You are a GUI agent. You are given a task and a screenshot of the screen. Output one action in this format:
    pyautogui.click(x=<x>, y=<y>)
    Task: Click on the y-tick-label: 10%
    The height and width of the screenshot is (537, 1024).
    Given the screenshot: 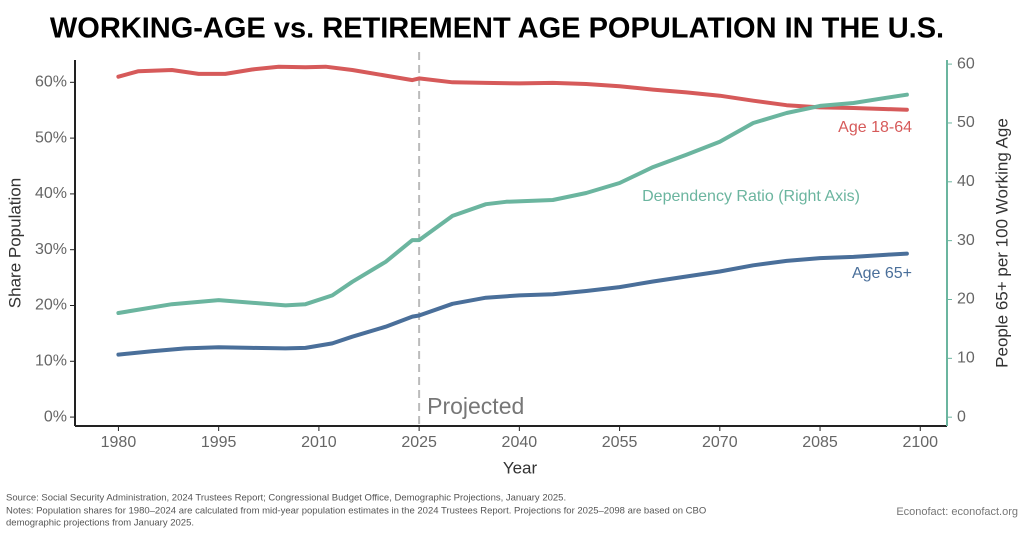 What is the action you would take?
    pyautogui.click(x=51, y=360)
    